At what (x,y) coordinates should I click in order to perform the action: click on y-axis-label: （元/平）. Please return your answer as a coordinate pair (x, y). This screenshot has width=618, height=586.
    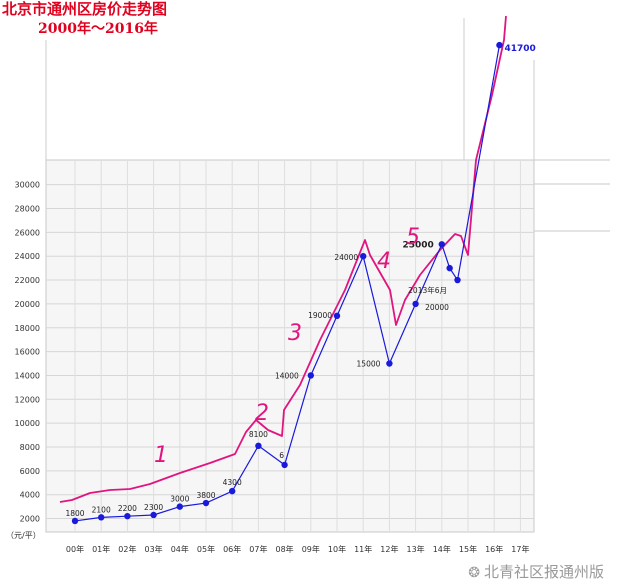
    Looking at the image, I should click on (23, 535).